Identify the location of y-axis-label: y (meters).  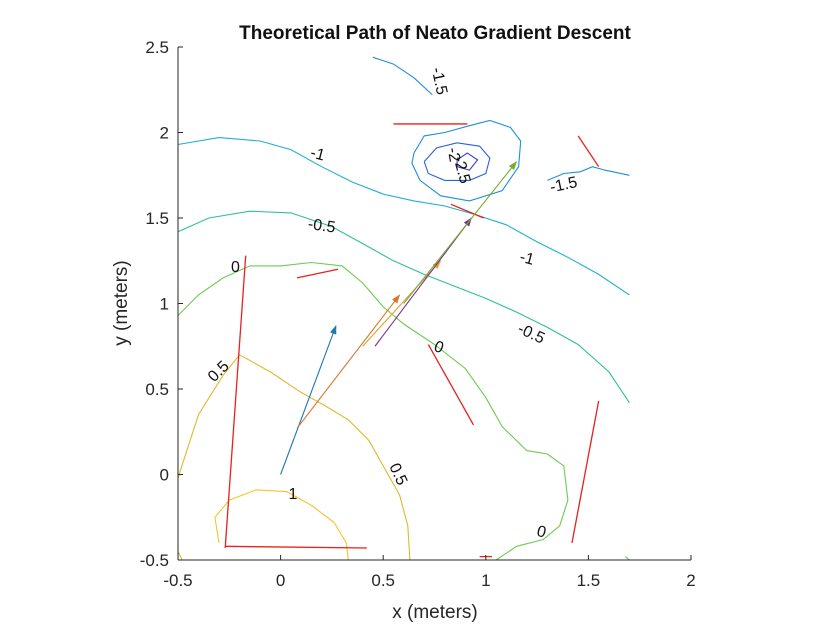
(121, 303).